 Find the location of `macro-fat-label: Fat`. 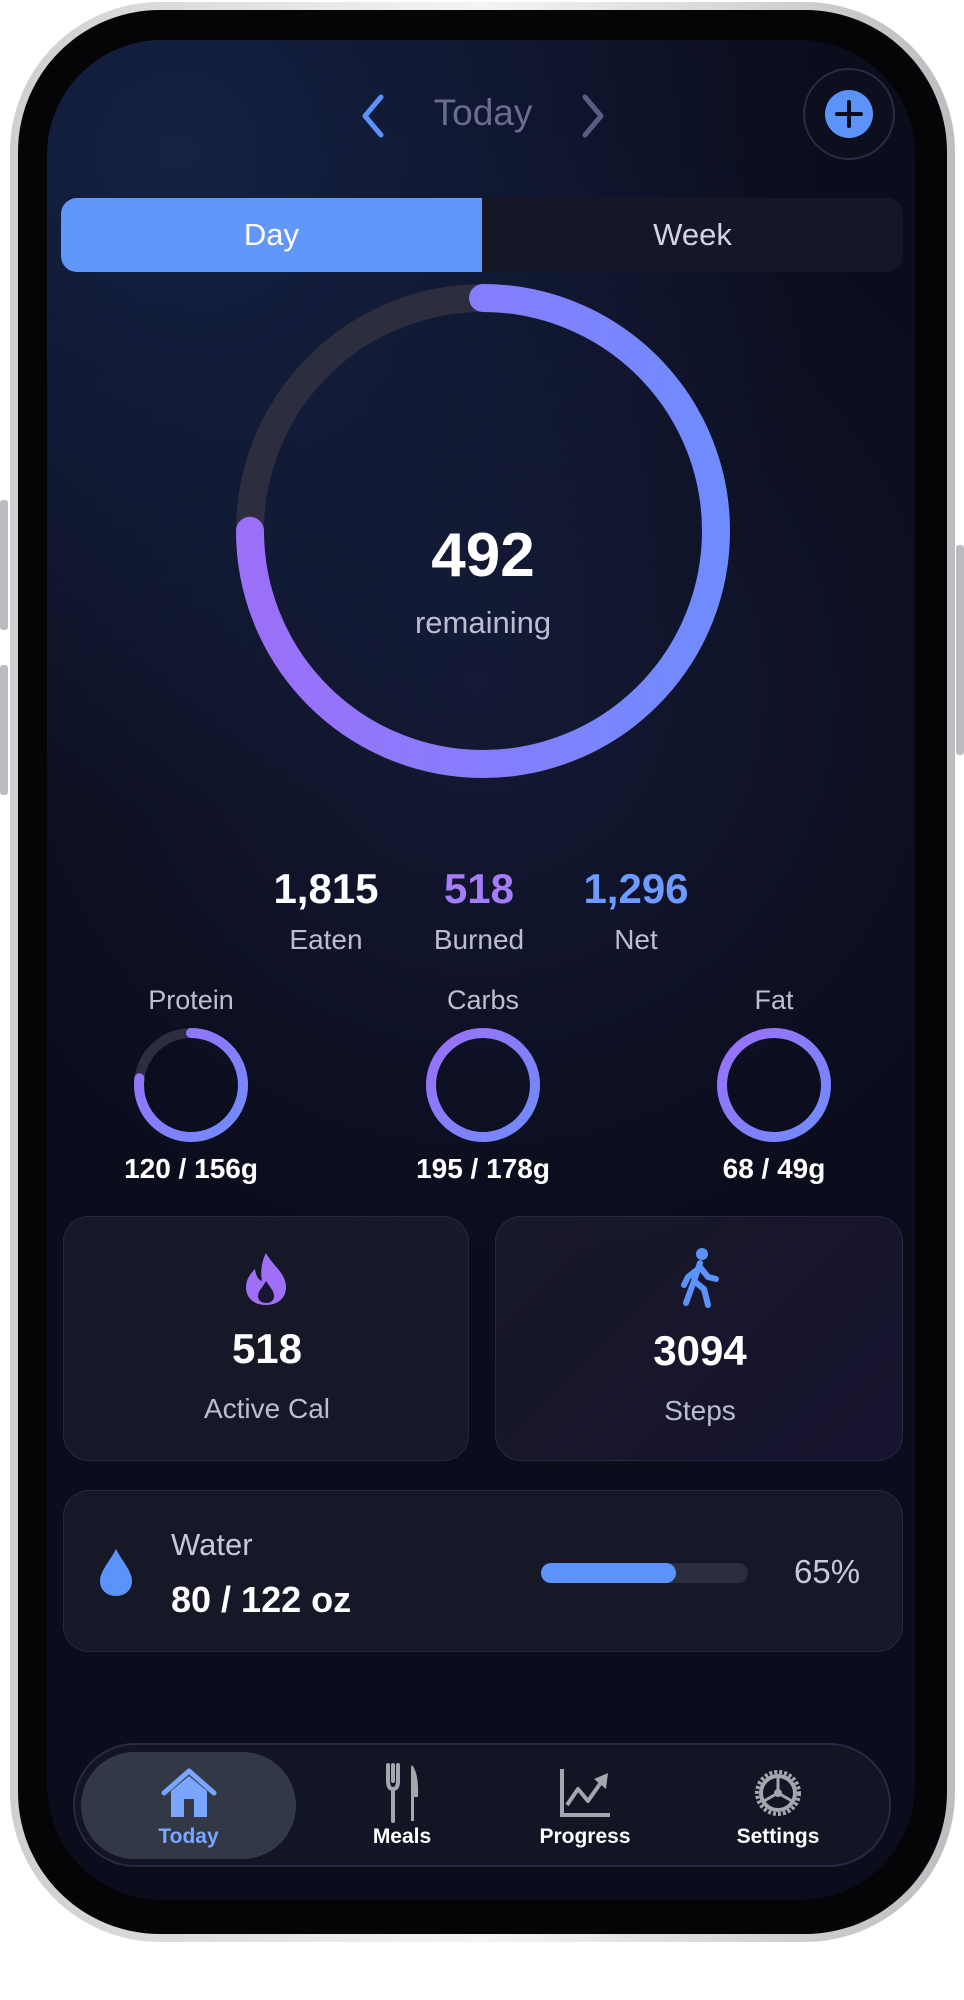

macro-fat-label: Fat is located at coordinates (774, 1000).